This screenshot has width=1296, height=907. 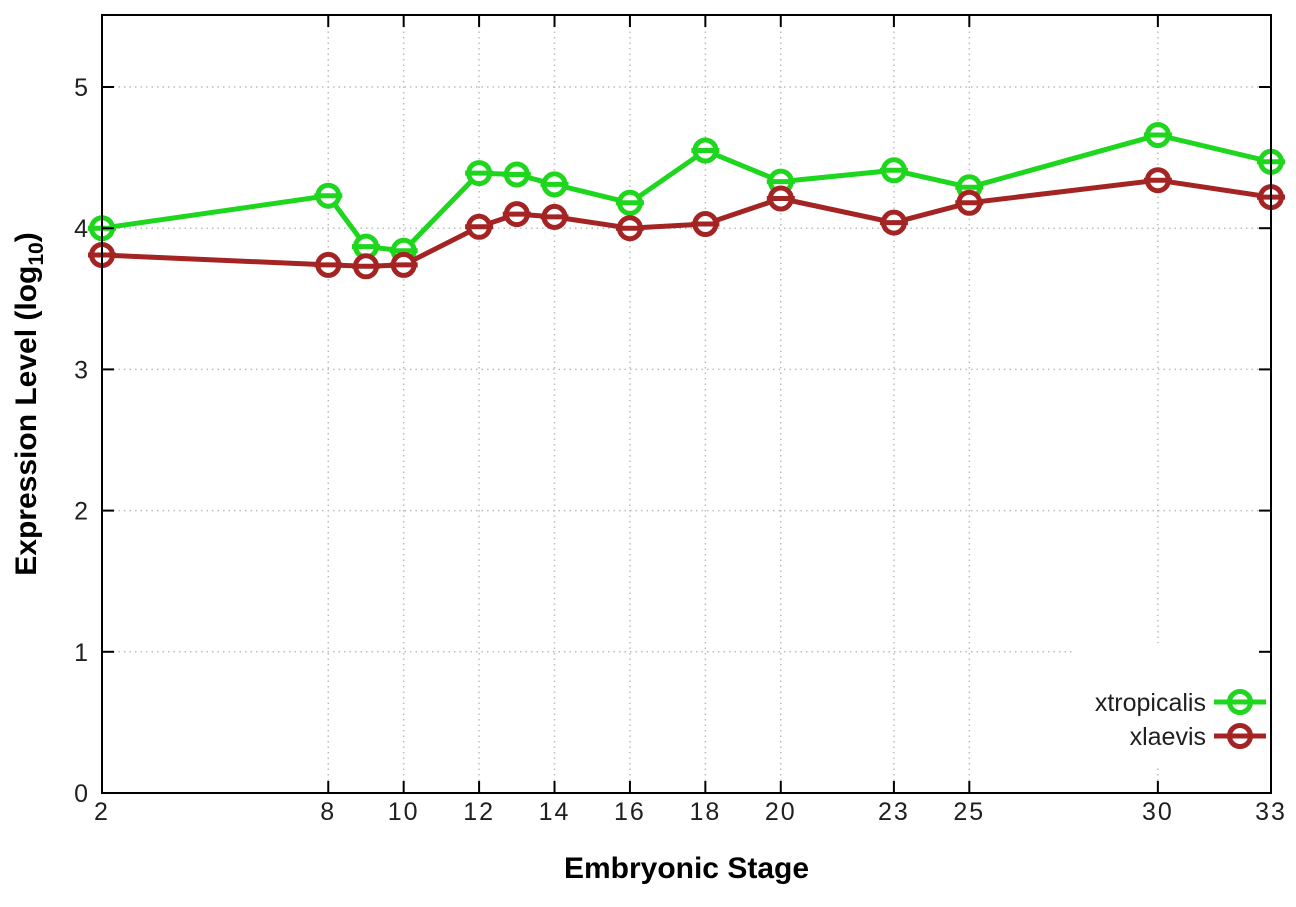 I want to click on y-axis-title-suffix: ), so click(x=26, y=237).